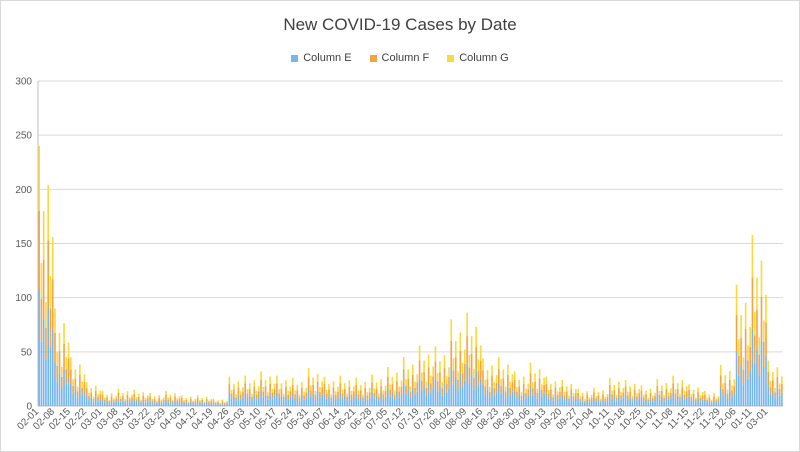 The width and height of the screenshot is (800, 452). Describe the element at coordinates (400, 58) in the screenshot. I see `chart-legend: Column E Column F Column G` at that location.